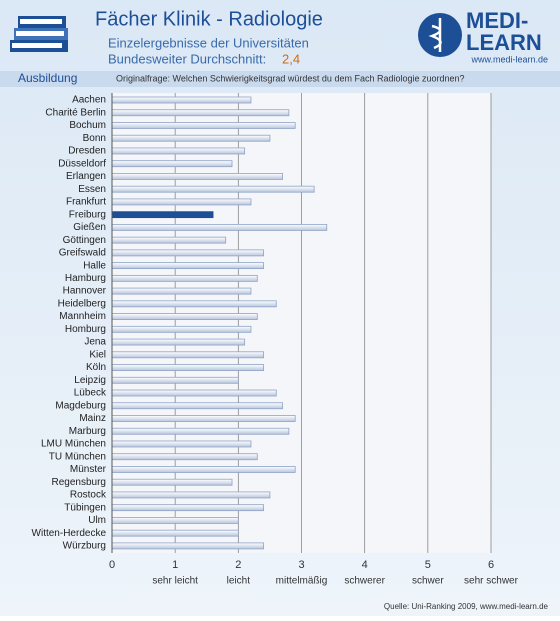 The width and height of the screenshot is (560, 621). What do you see at coordinates (291, 58) in the screenshot?
I see `average-value: 2,4` at bounding box center [291, 58].